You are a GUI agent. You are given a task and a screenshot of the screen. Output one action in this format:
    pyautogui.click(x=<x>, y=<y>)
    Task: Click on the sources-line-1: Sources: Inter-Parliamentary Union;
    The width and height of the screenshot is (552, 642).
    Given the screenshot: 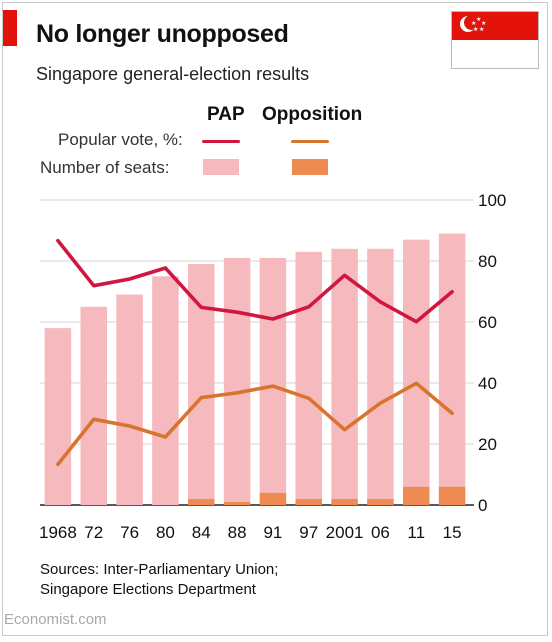 What is the action you would take?
    pyautogui.click(x=159, y=569)
    